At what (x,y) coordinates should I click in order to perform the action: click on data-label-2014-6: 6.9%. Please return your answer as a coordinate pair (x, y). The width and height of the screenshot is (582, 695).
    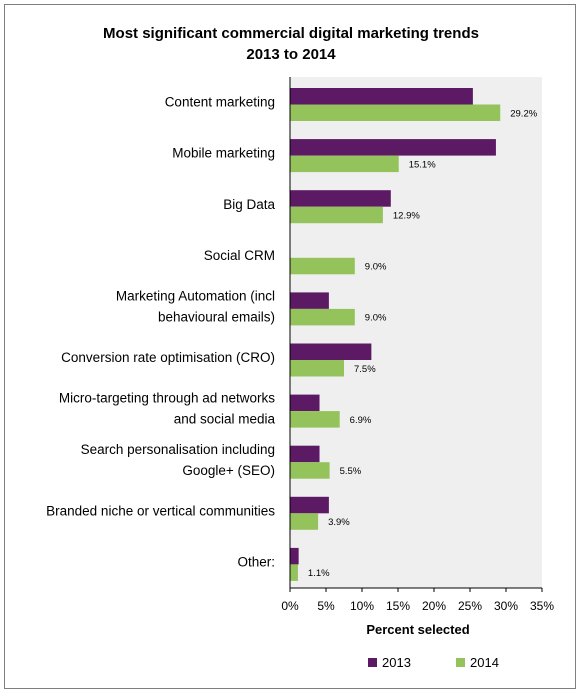
    Looking at the image, I should click on (361, 420).